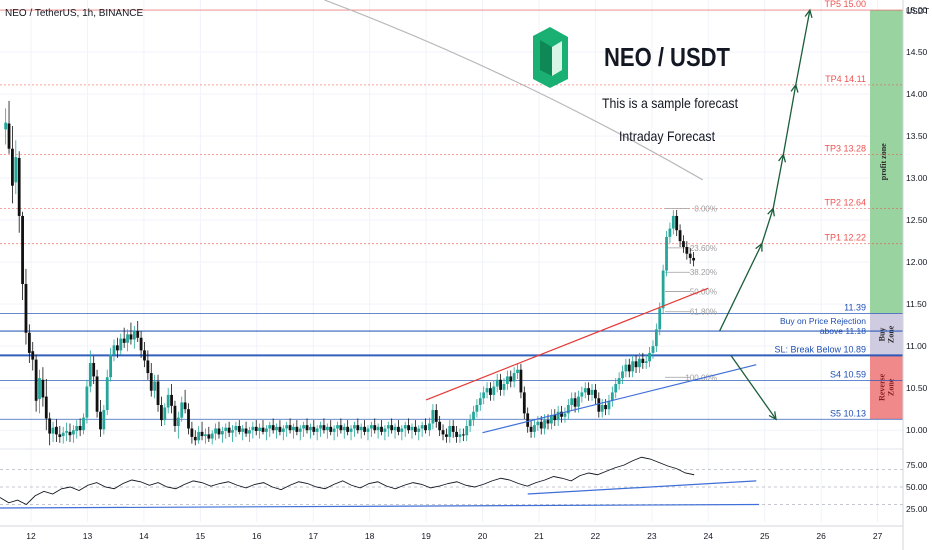 The width and height of the screenshot is (932, 550). I want to click on price-tick-label: 11.50, so click(916, 304).